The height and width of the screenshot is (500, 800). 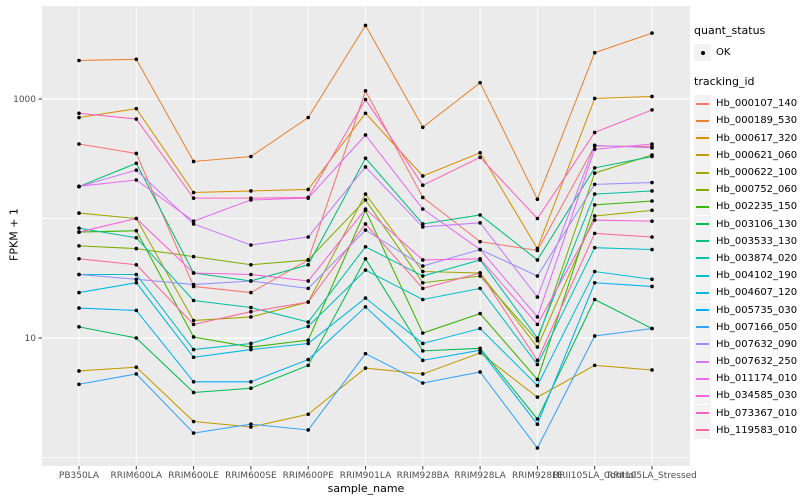 What do you see at coordinates (309, 476) in the screenshot?
I see `x-tick-label: RRIM600PE` at bounding box center [309, 476].